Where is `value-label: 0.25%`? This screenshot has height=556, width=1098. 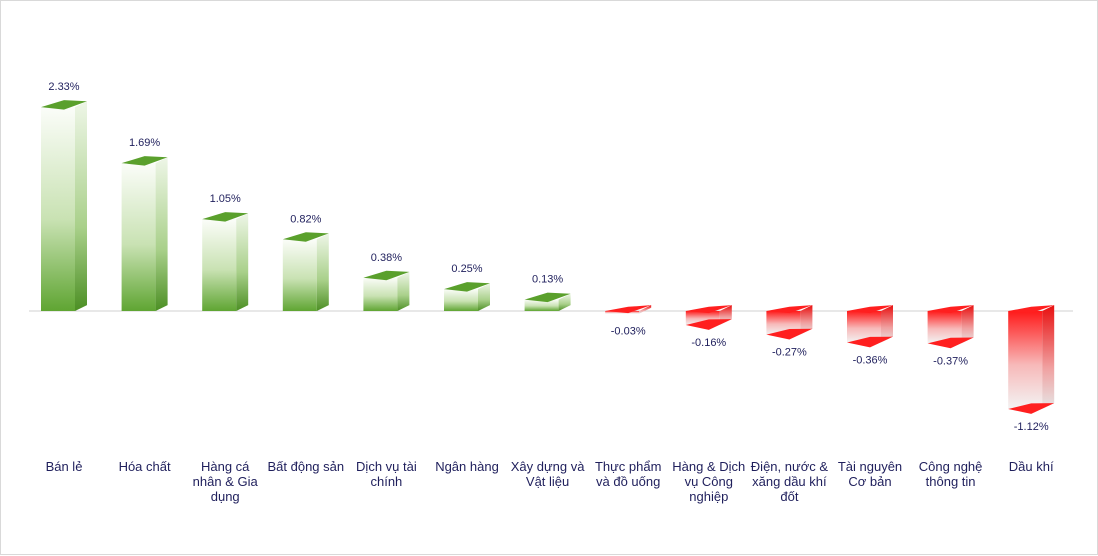 value-label: 0.25% is located at coordinates (466, 269).